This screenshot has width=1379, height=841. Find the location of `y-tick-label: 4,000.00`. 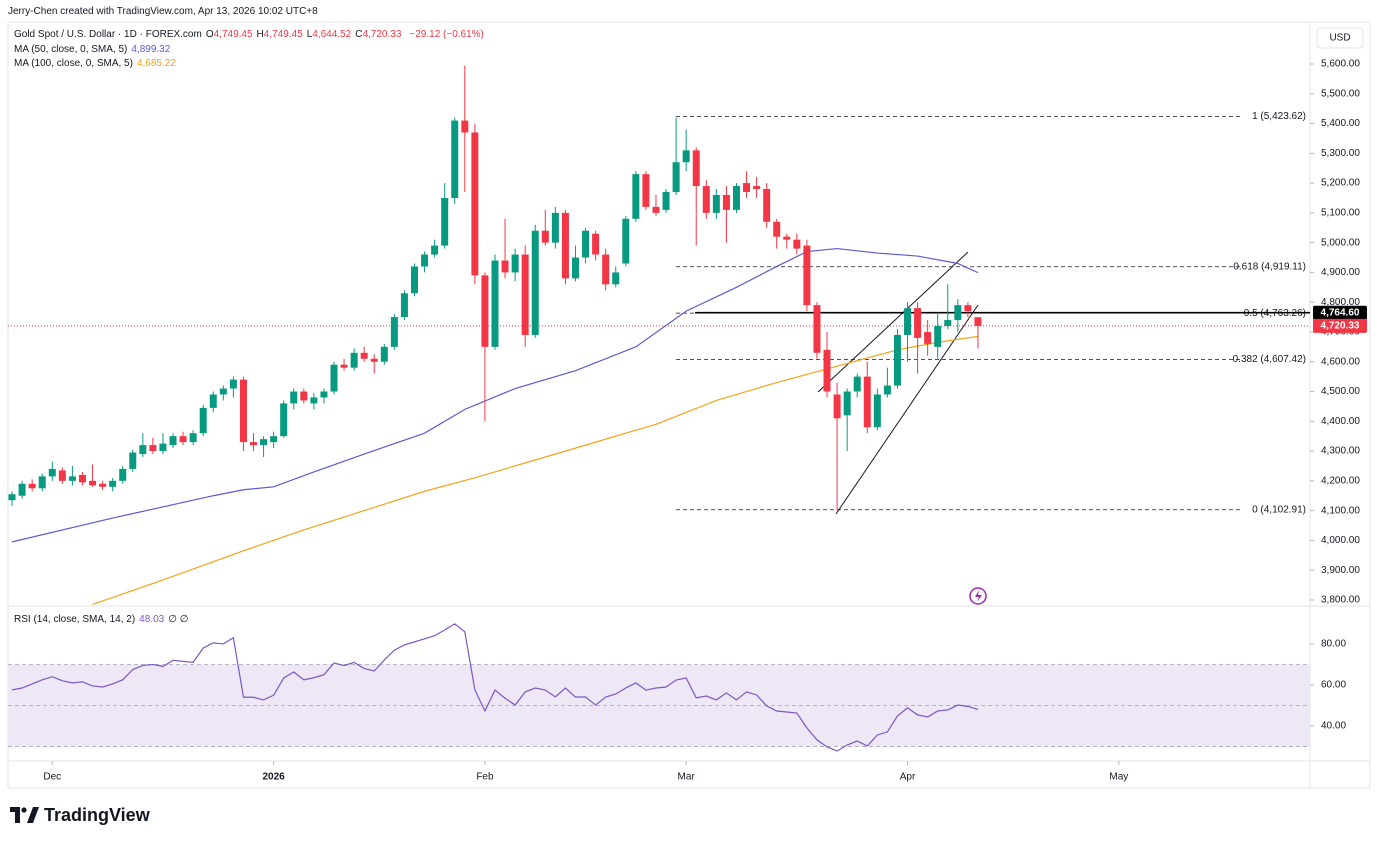

y-tick-label: 4,000.00 is located at coordinates (1340, 540).